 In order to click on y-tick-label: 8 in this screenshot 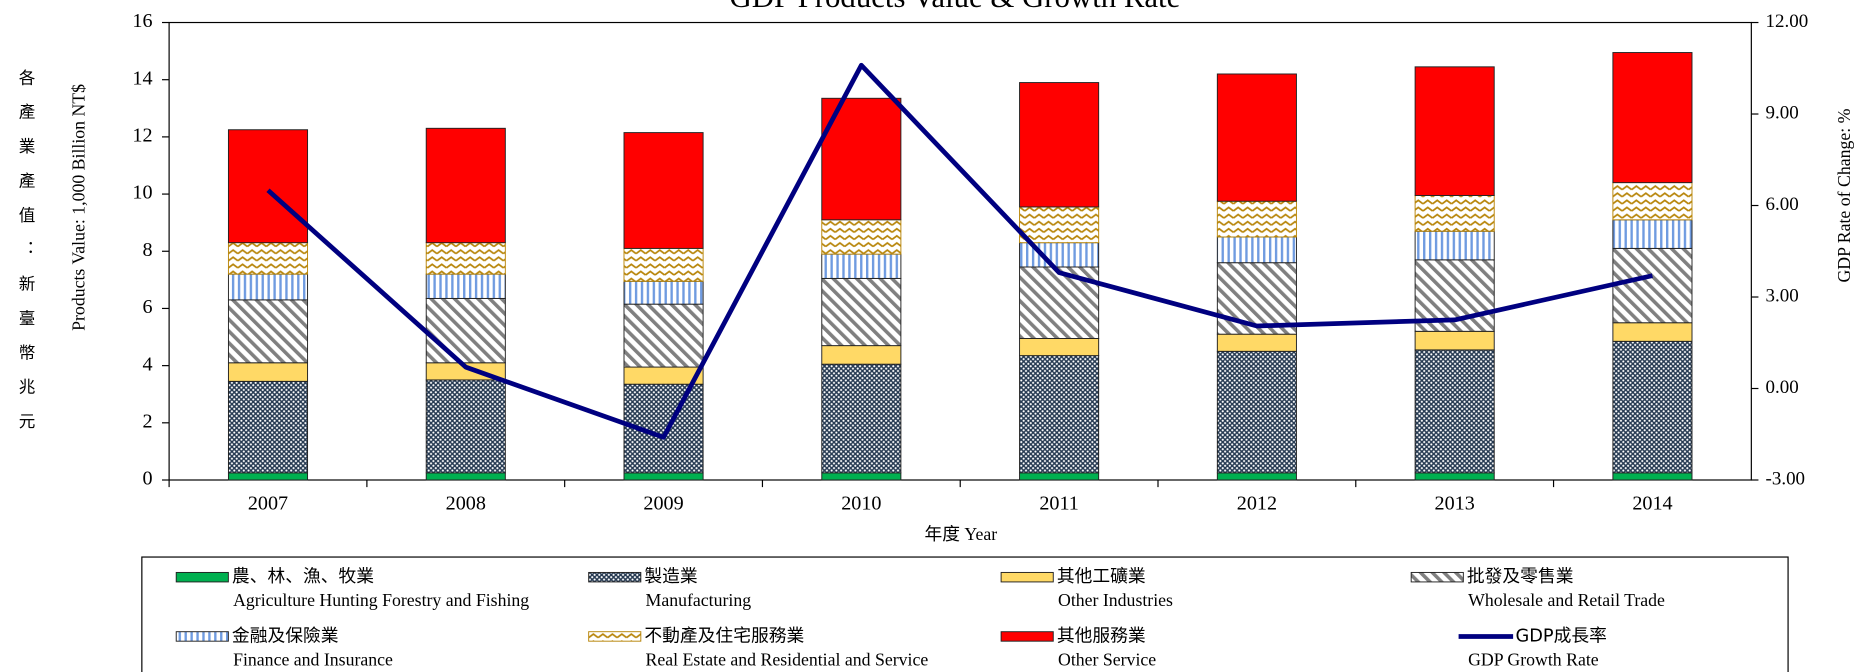, I will do `click(147, 250)`.